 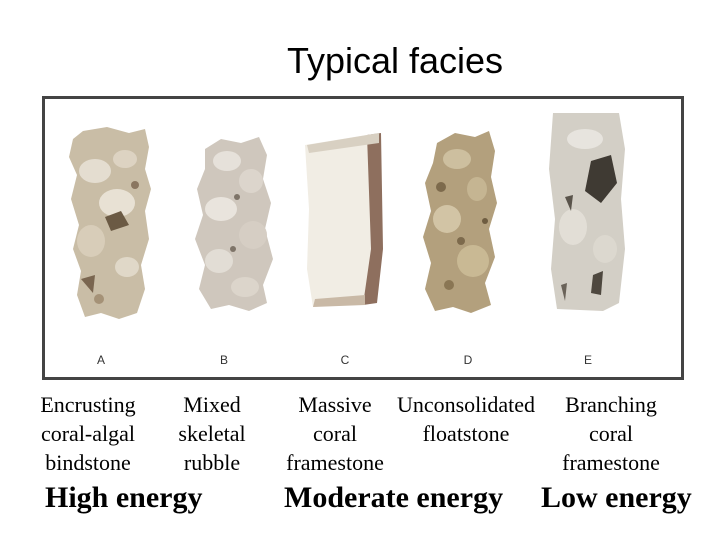 I want to click on core-sample-d, so click(x=460, y=222).